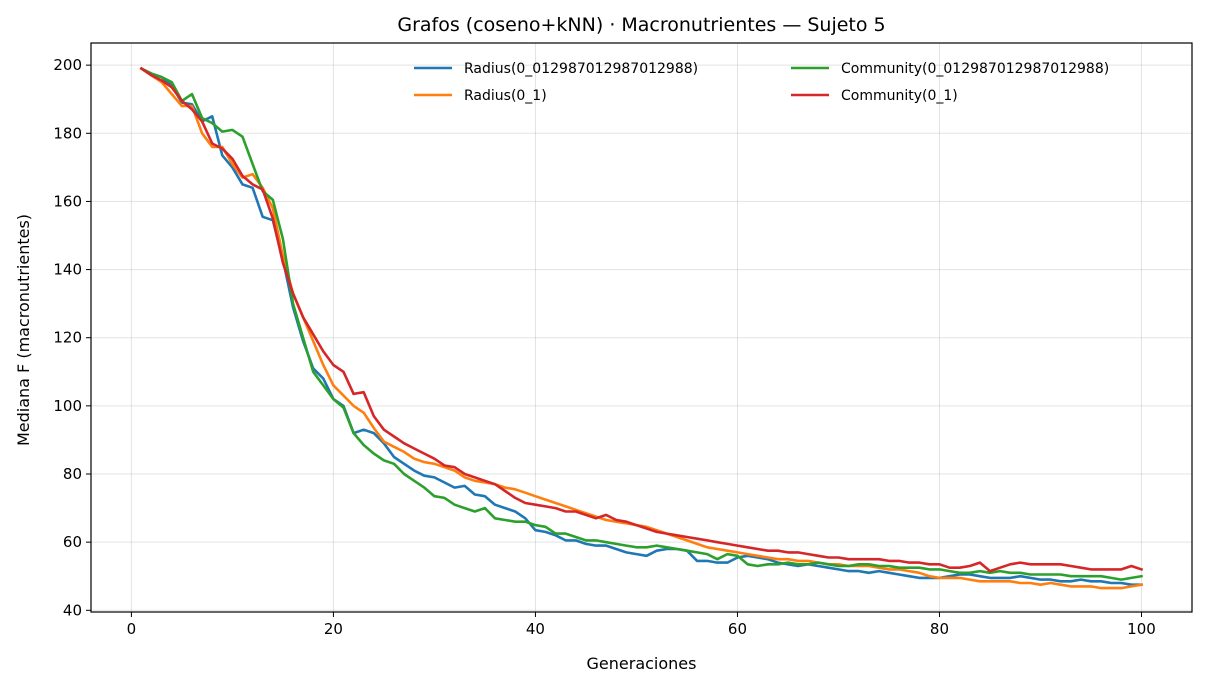  Describe the element at coordinates (67, 65) in the screenshot. I see `y-tick-label: 200` at that location.